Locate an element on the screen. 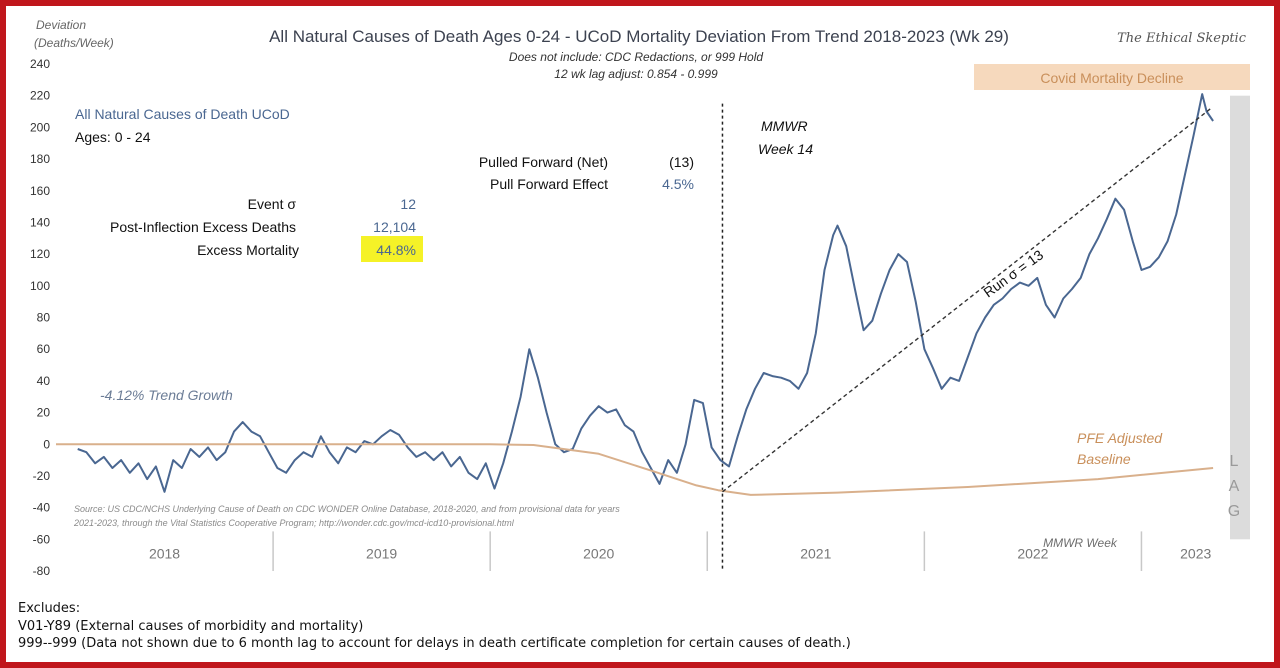 Image resolution: width=1280 pixels, height=668 pixels. excess-mortality-value: 44.8% is located at coordinates (396, 250).